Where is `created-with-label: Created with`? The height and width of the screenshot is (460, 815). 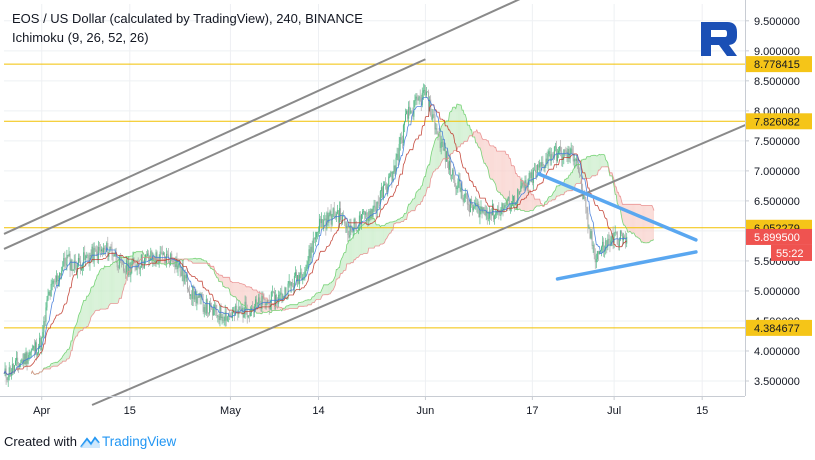
created-with-label: Created with is located at coordinates (40, 441).